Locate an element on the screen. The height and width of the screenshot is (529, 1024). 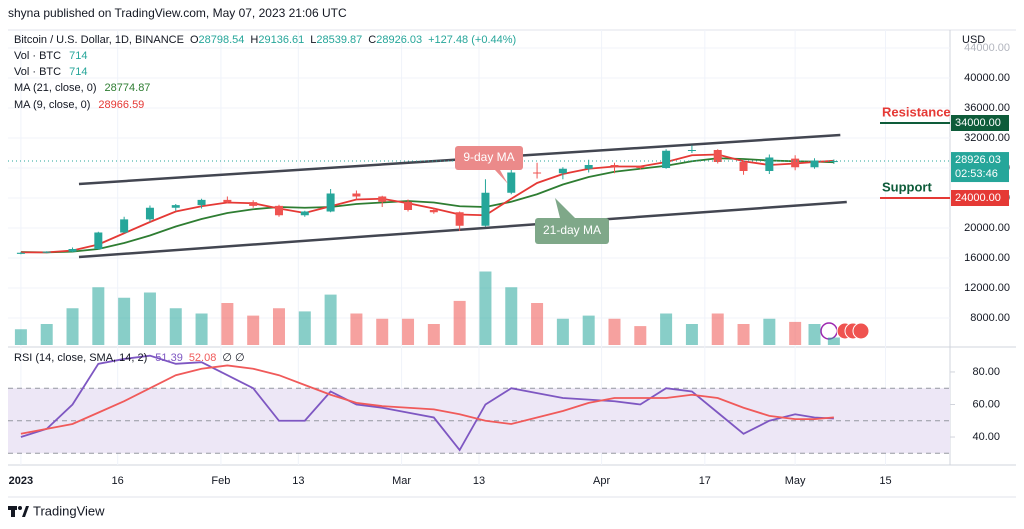
legend-item: 29136.61 is located at coordinates (281, 40).